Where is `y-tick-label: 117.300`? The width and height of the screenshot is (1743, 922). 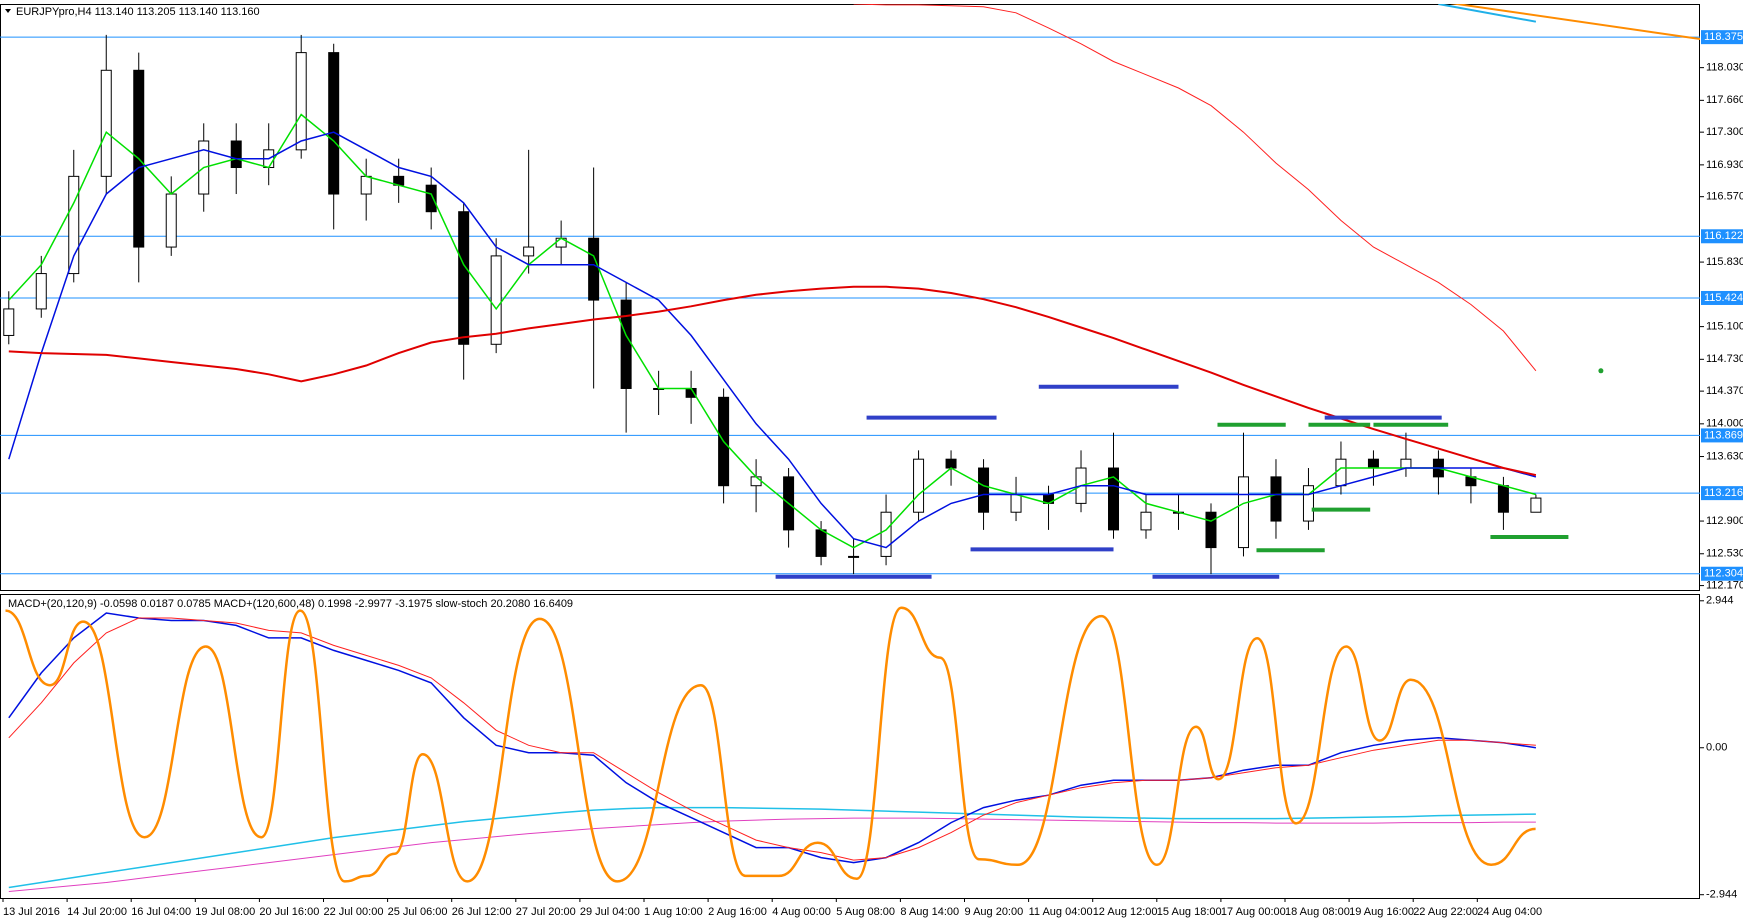 y-tick-label: 117.300 is located at coordinates (1724, 132).